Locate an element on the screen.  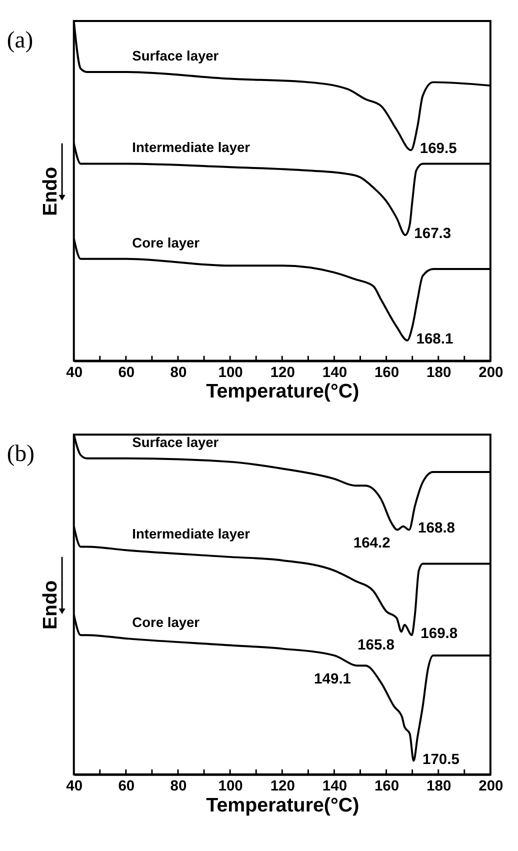
annotation: 169.8 is located at coordinates (439, 634).